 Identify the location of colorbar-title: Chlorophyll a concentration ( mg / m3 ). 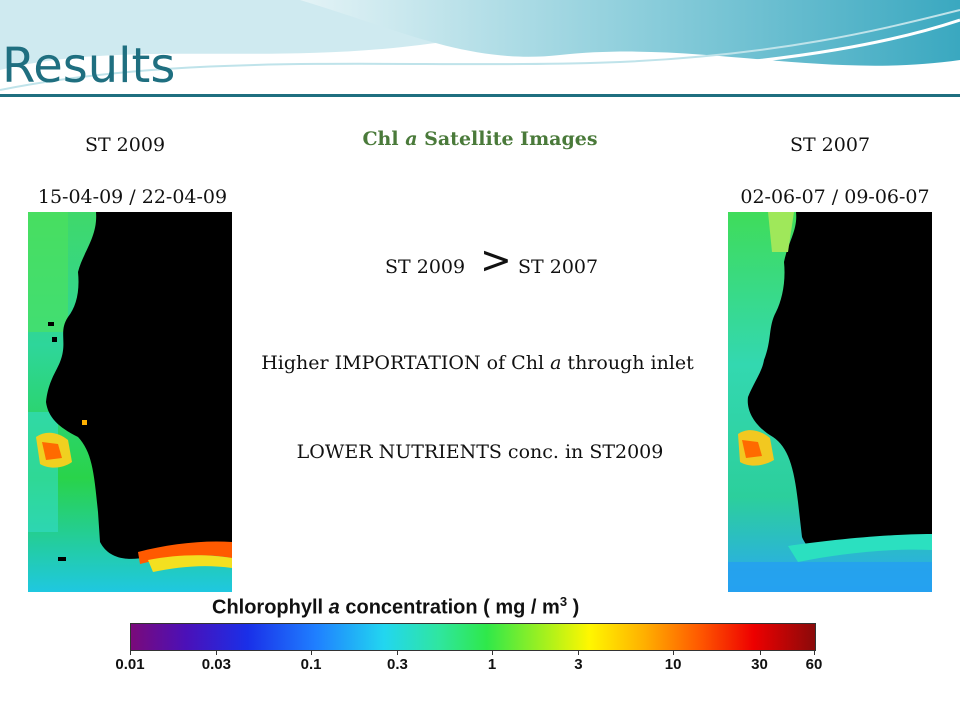
(396, 606).